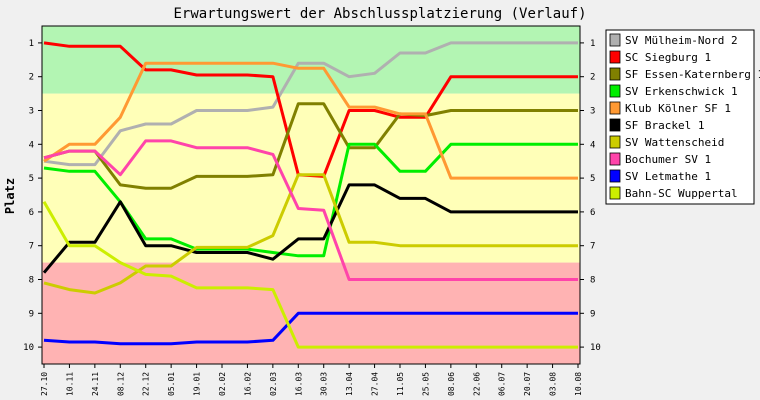 Image resolution: width=760 pixels, height=400 pixels. Describe the element at coordinates (31, 213) in the screenshot. I see `y-tick-label: 6` at that location.